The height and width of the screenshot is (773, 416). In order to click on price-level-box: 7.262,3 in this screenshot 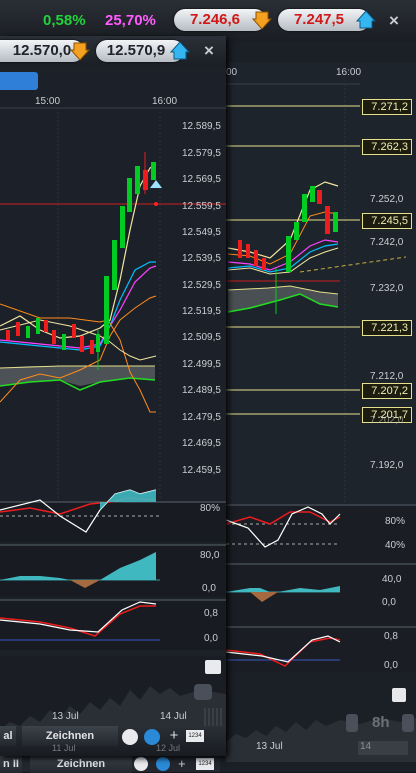, I will do `click(387, 147)`.